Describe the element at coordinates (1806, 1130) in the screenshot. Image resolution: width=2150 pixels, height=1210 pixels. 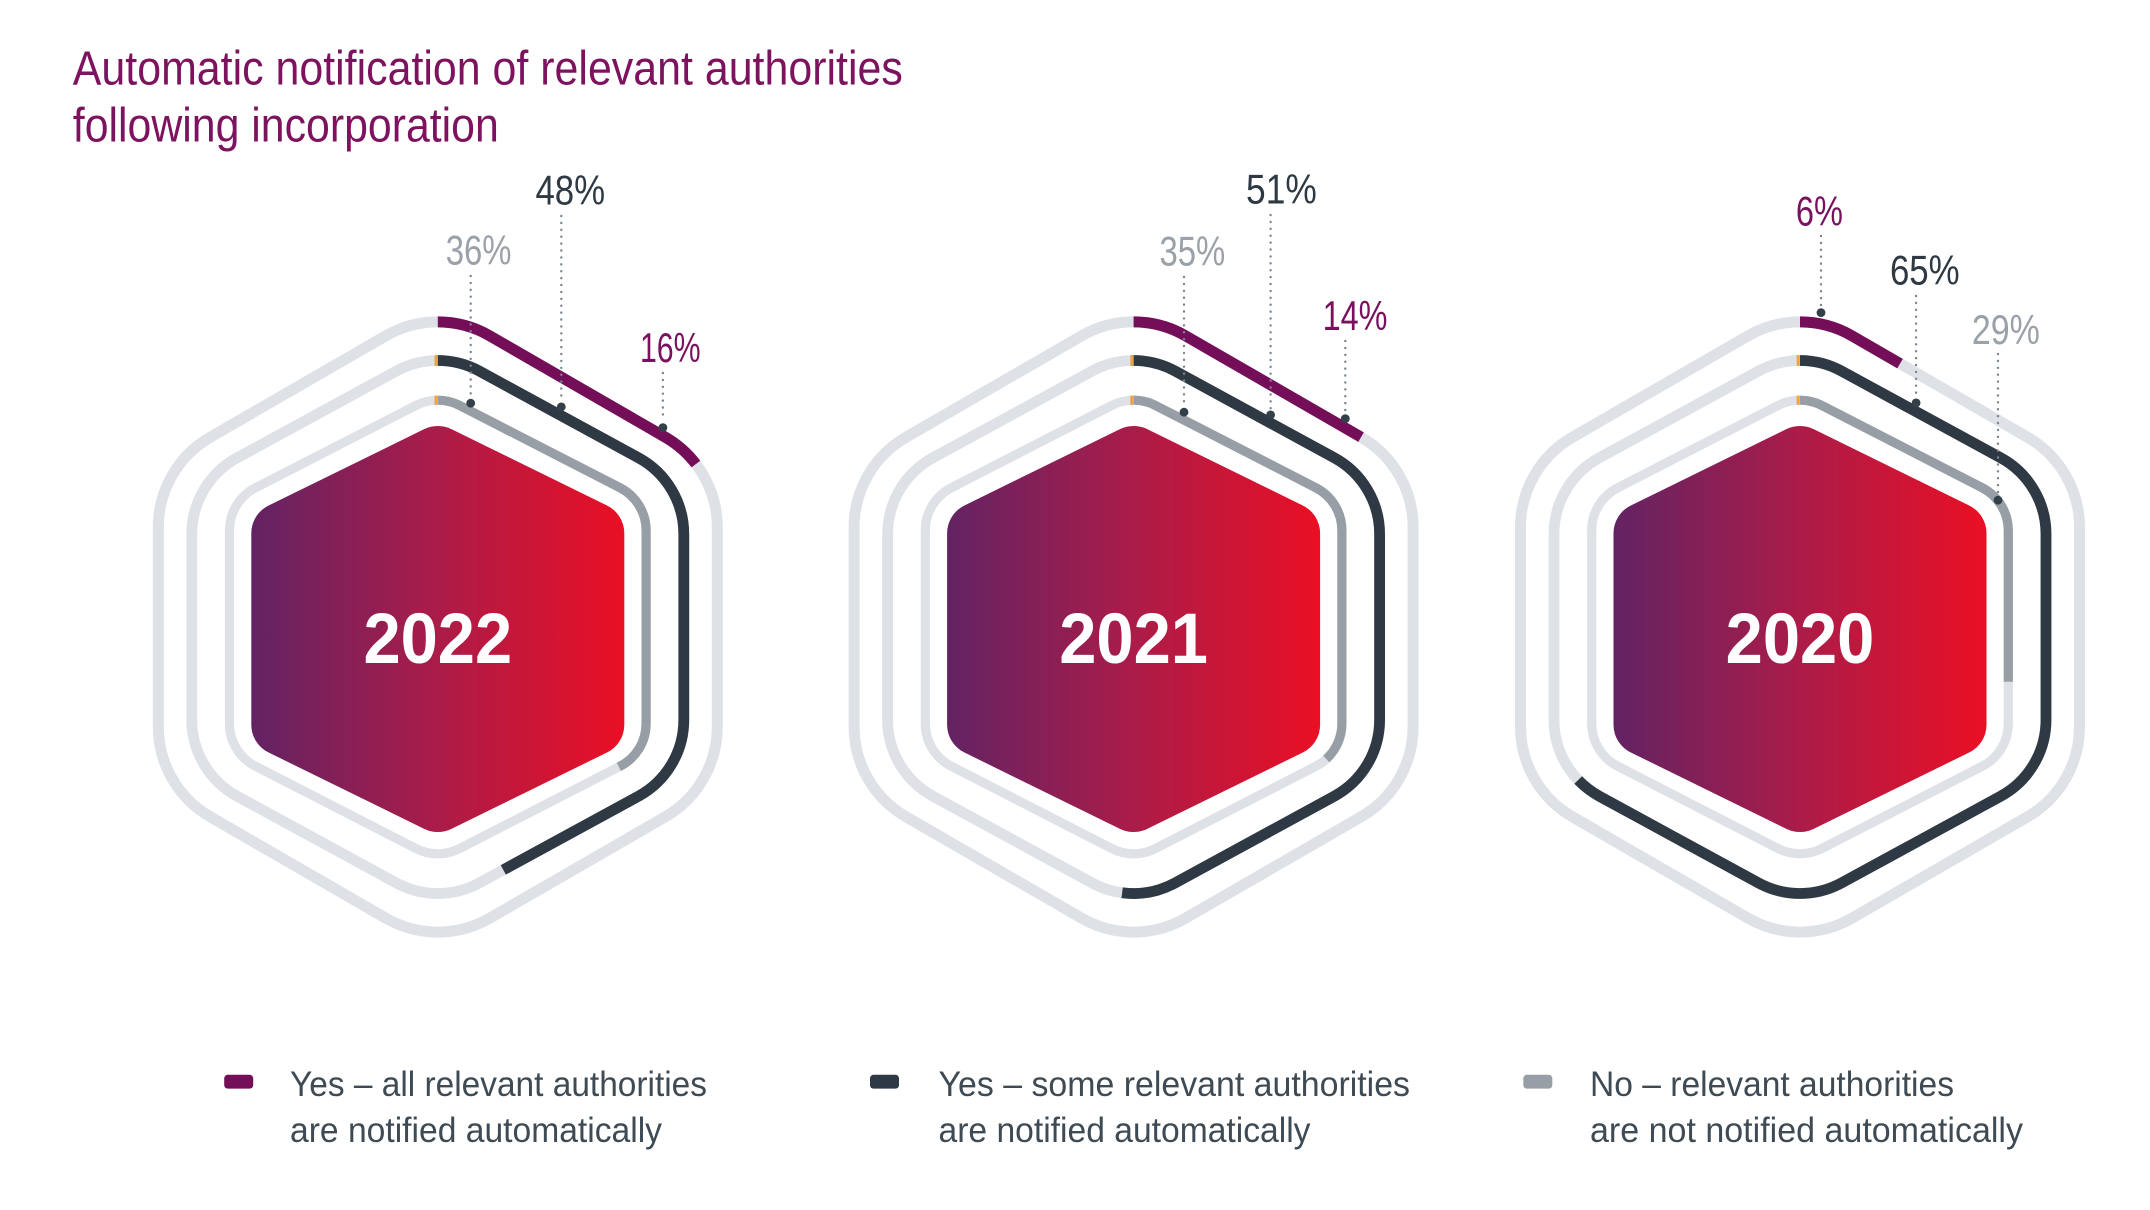
I see `svg-text: are not notified automatically` at that location.